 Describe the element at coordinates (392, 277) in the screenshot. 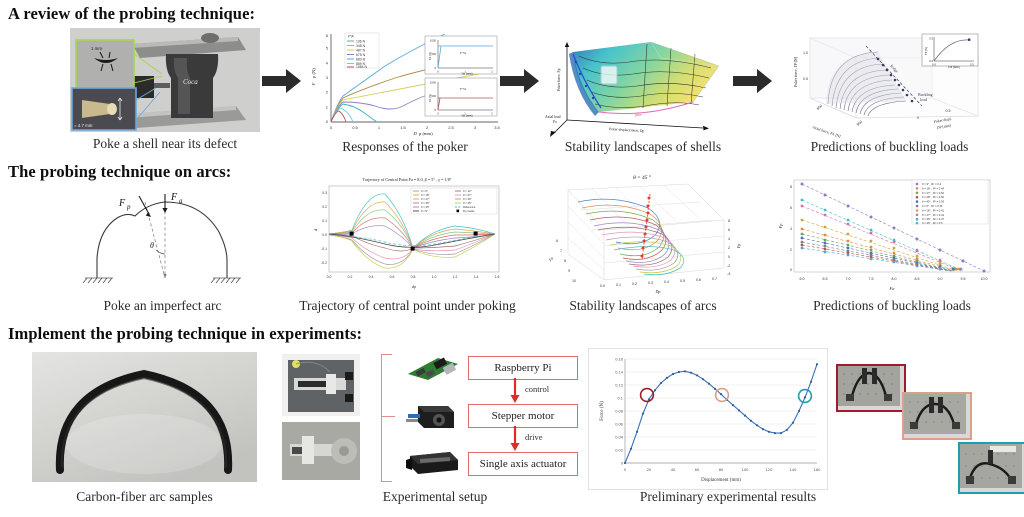

I see `svg-text: 0.6` at that location.